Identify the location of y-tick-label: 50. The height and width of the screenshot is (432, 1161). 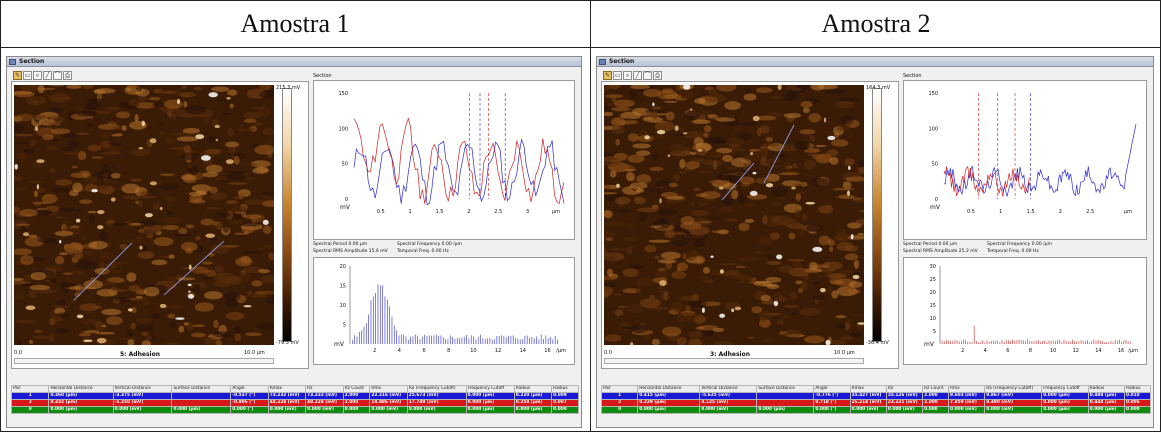
(935, 165).